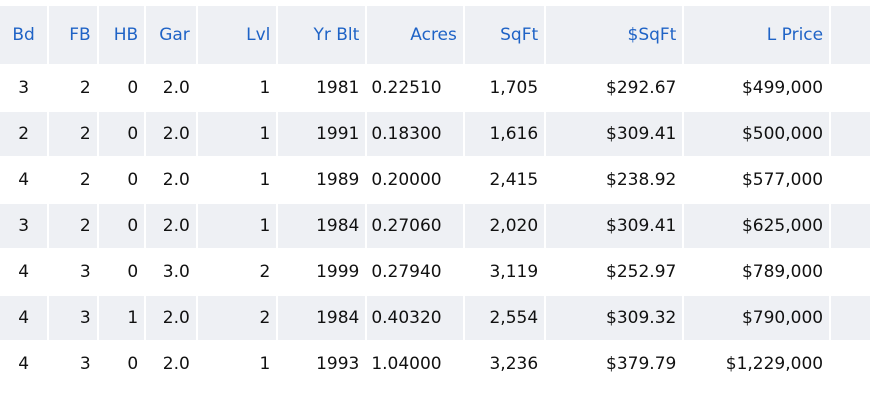 This screenshot has width=872, height=414. Describe the element at coordinates (176, 272) in the screenshot. I see `table-cell: 3.0` at that location.